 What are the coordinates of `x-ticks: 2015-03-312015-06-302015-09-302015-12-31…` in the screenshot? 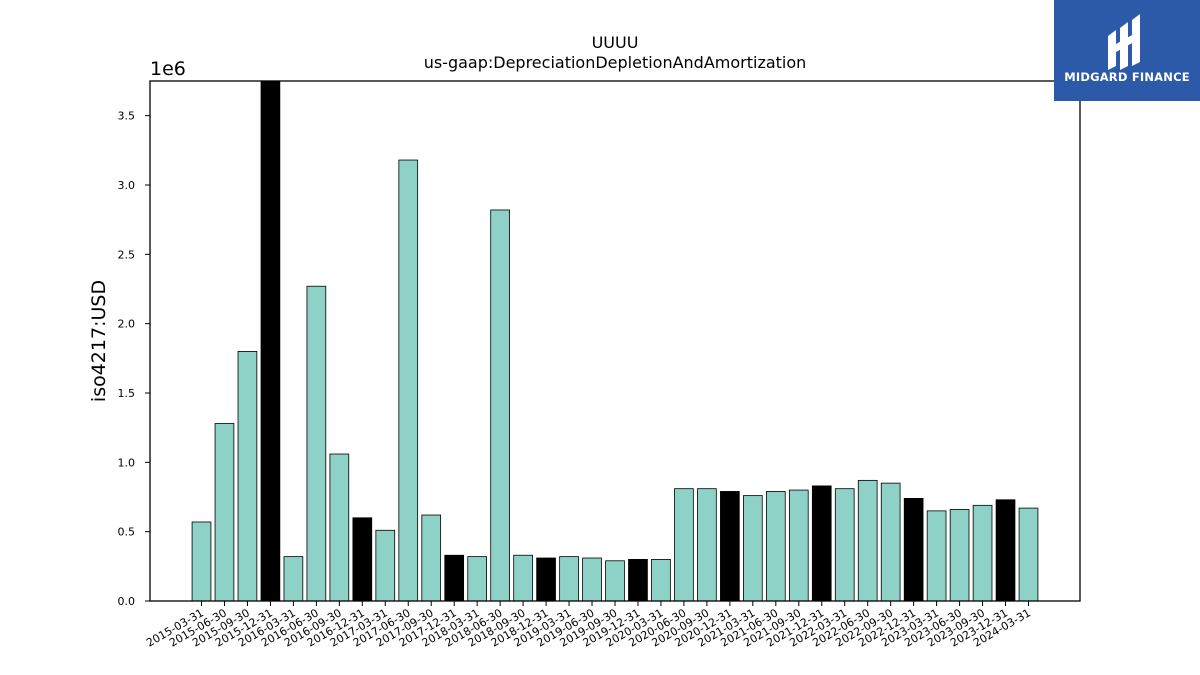 It's located at (588, 625).